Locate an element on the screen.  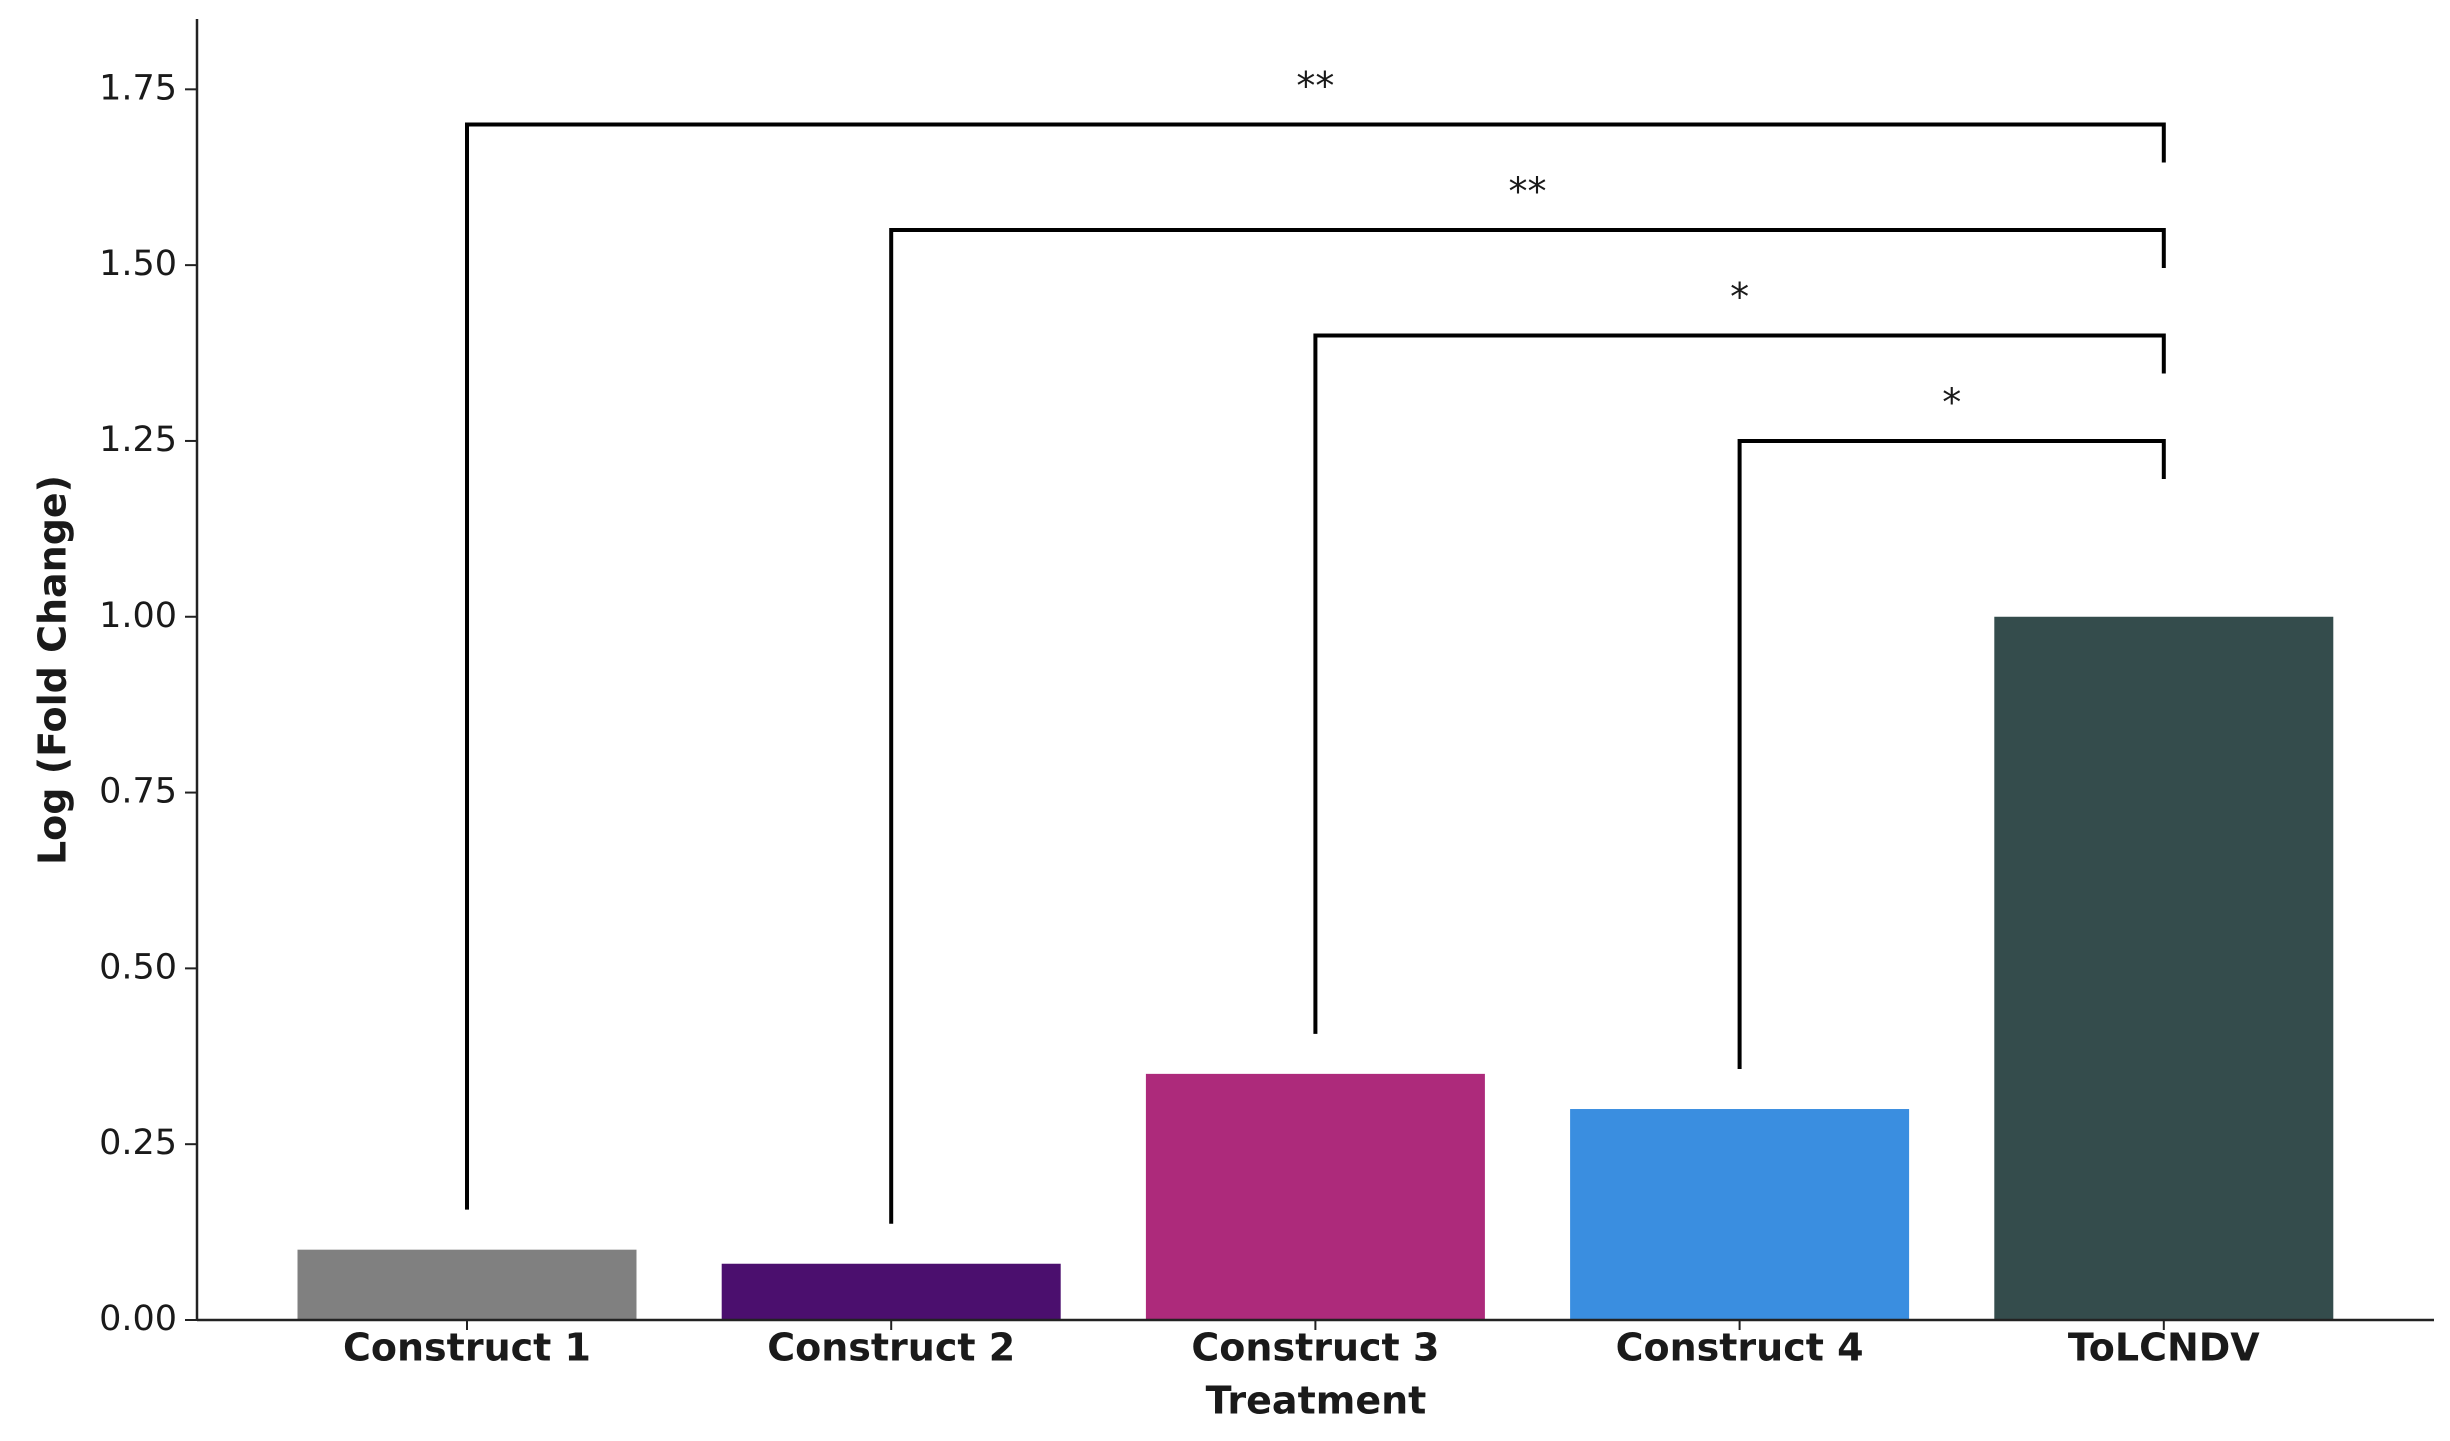
y-tick-label: 0.75 is located at coordinates (138, 792).